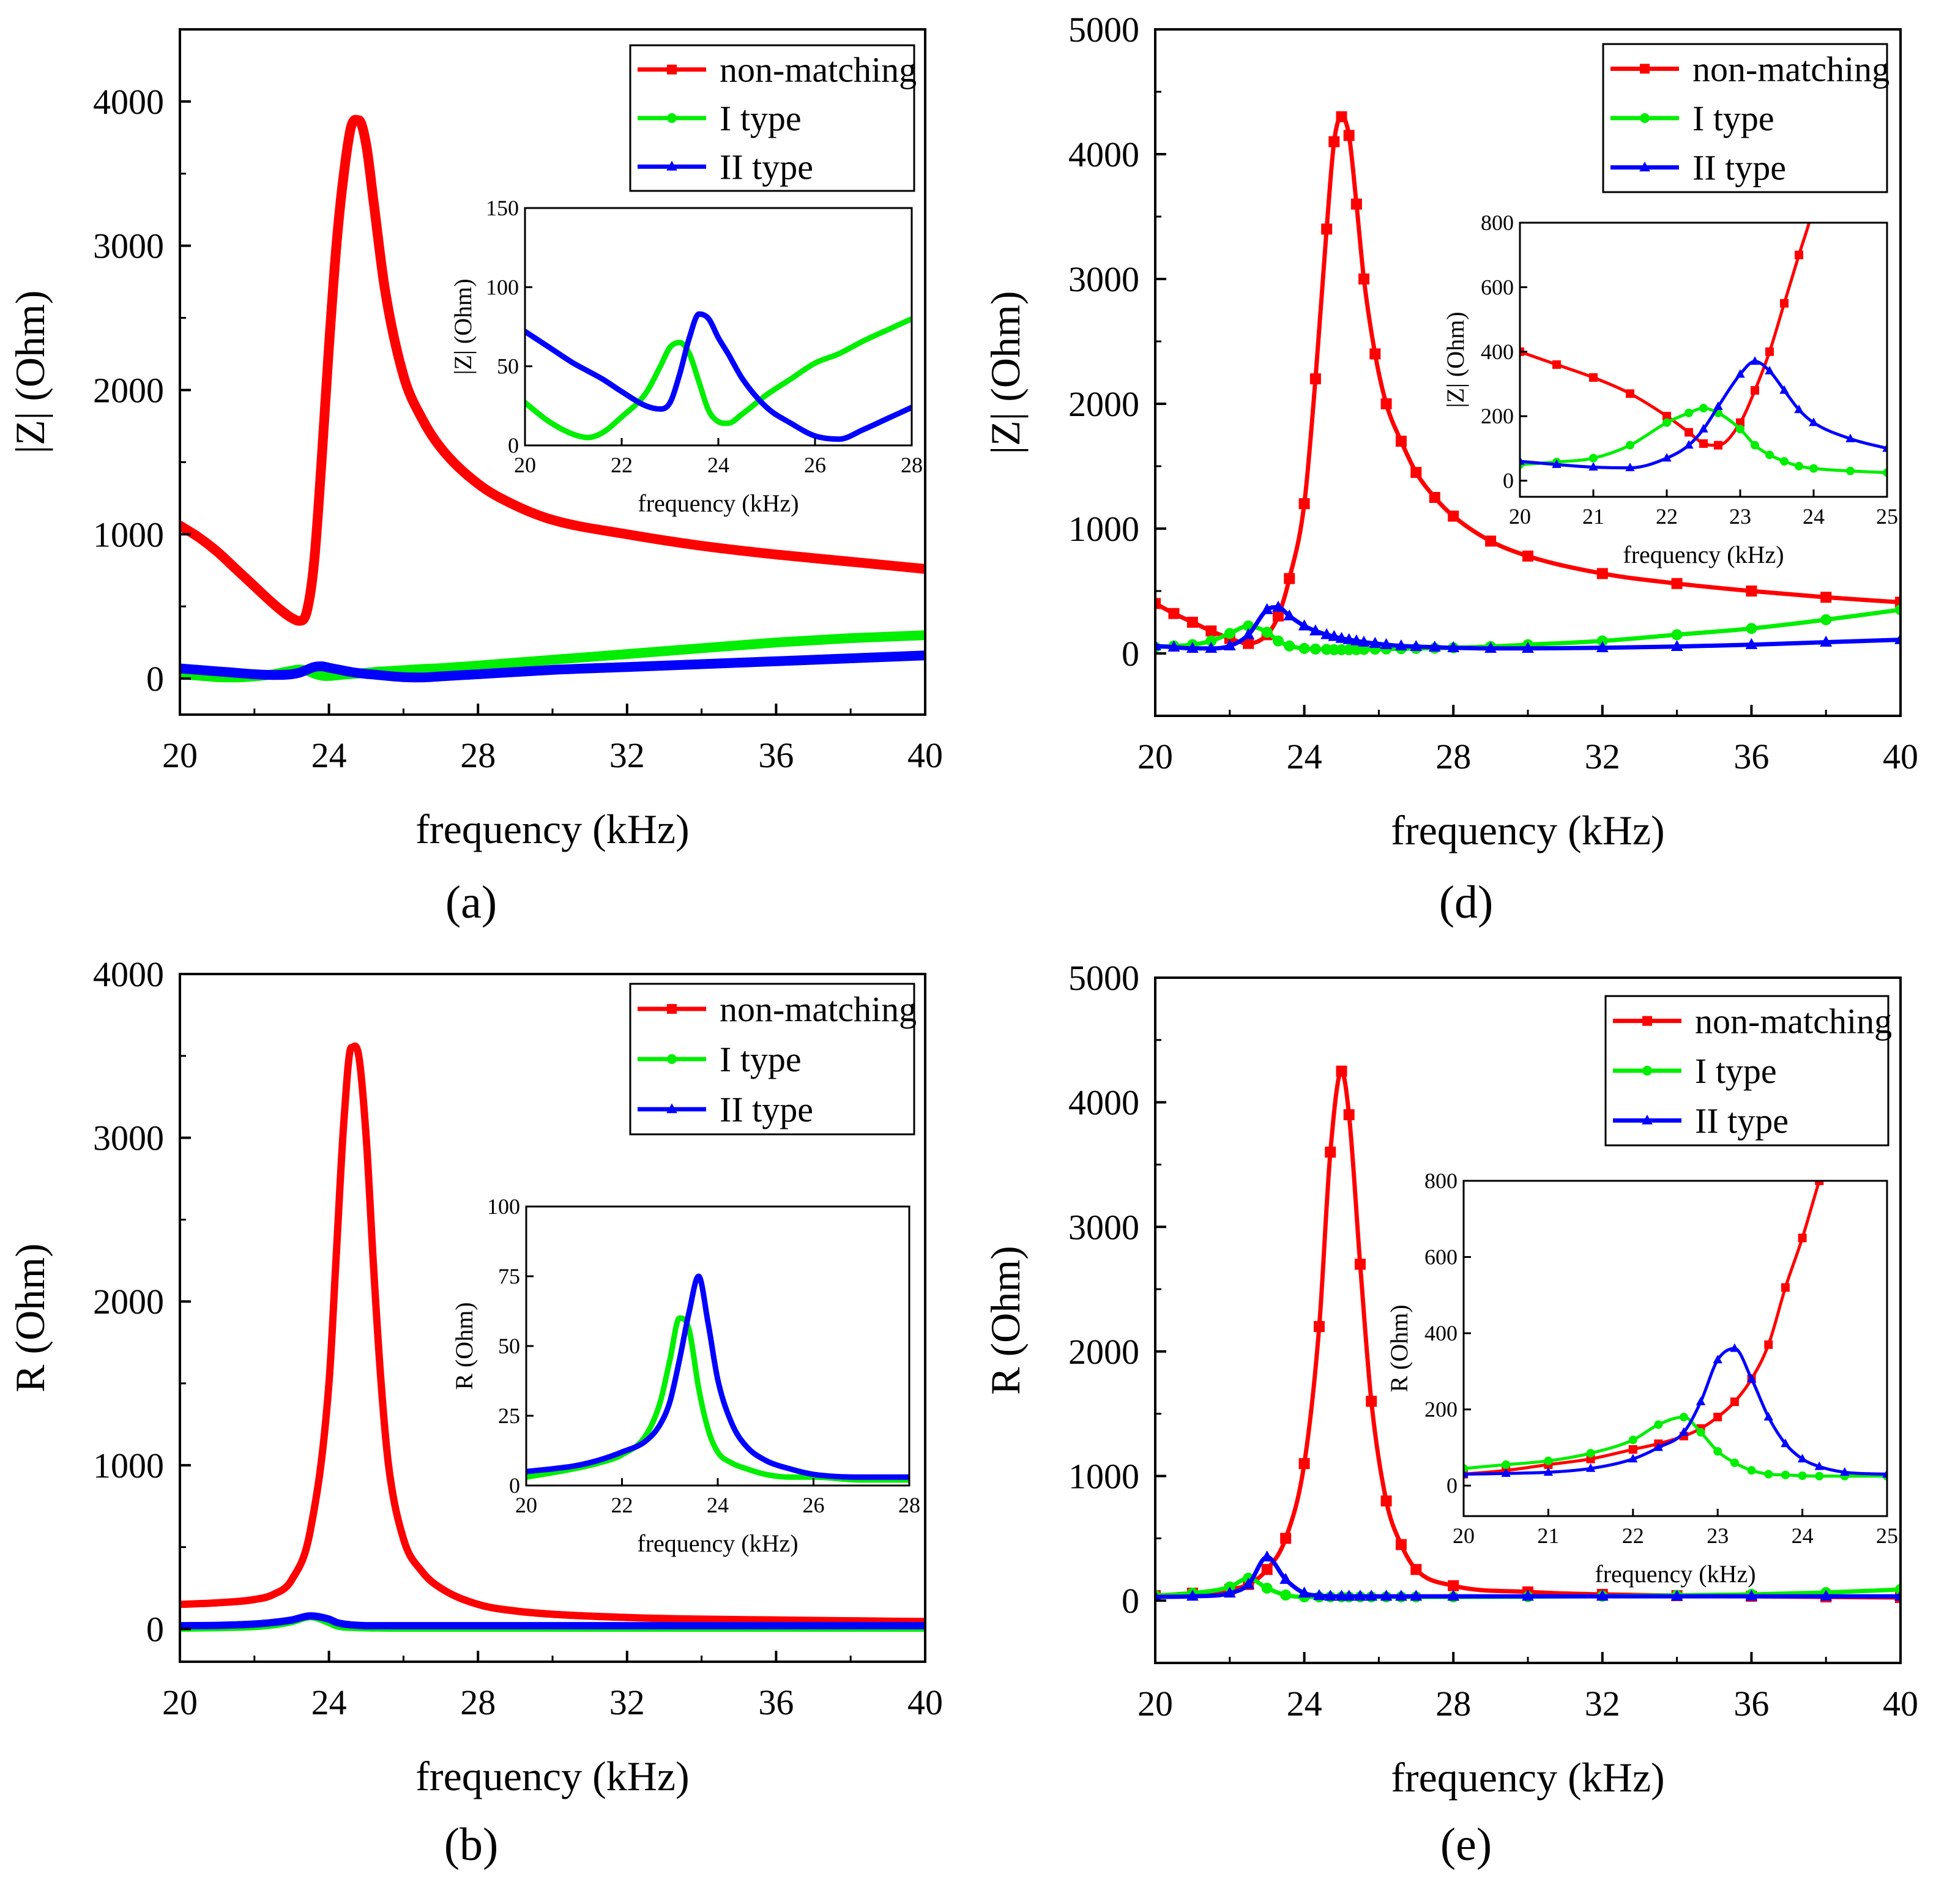 This screenshot has height=1904, width=1936. Describe the element at coordinates (552, 1334) in the screenshot. I see `series-line-non-matching` at that location.